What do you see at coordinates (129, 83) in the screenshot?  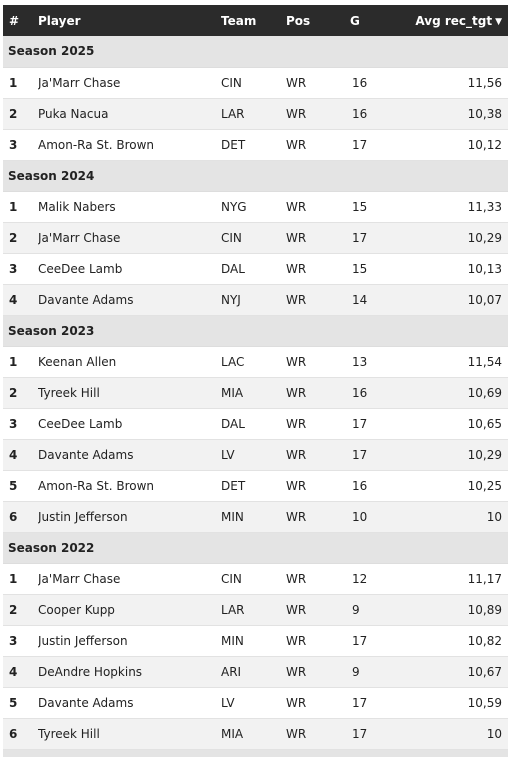 I see `cell-player: Ja'Marr Chase` at bounding box center [129, 83].